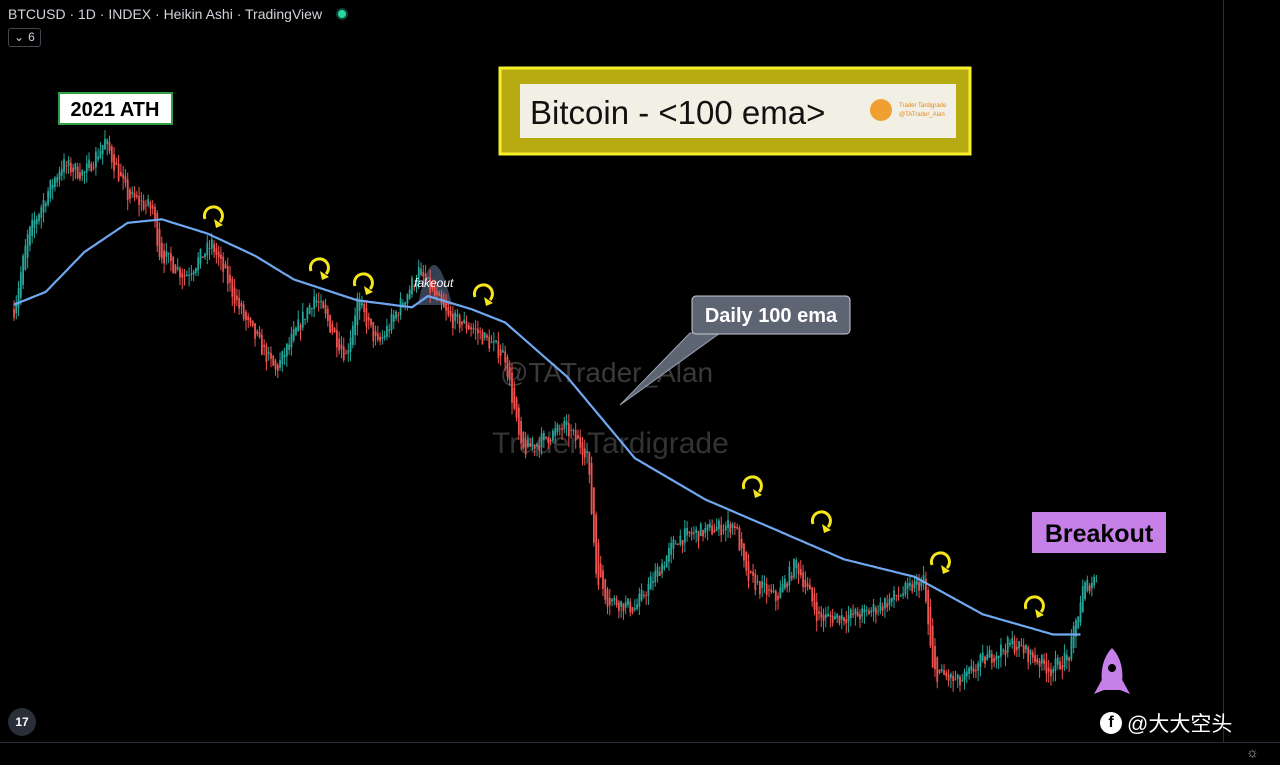 This screenshot has height=765, width=1280. What do you see at coordinates (640, 753) in the screenshot?
I see `time-axis` at bounding box center [640, 753].